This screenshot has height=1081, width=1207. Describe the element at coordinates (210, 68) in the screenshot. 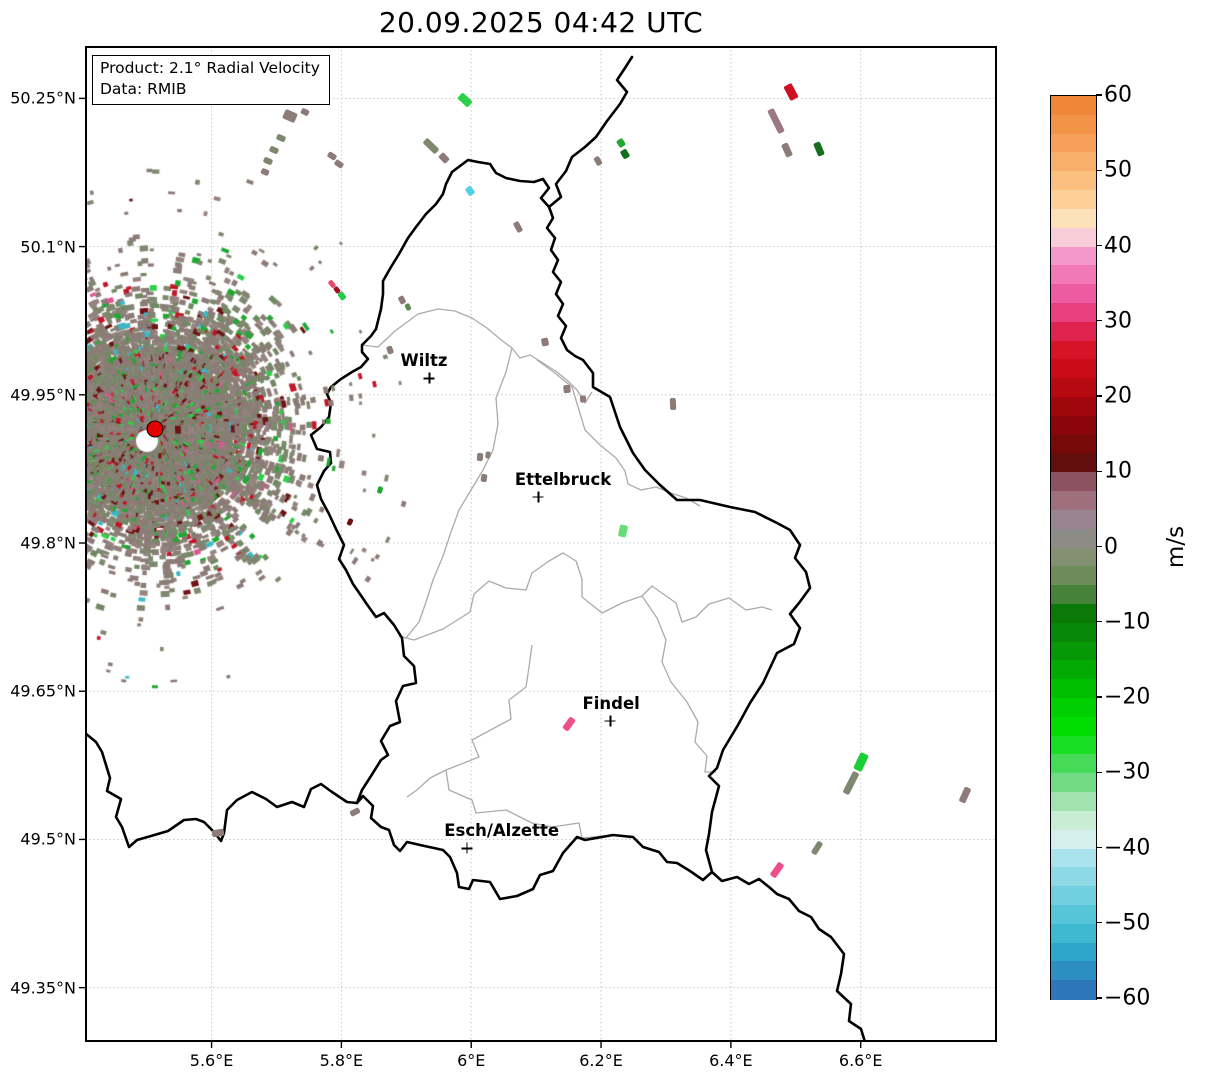

I see `product-info-line1: Product: 2.1° Radial Velocity` at that location.